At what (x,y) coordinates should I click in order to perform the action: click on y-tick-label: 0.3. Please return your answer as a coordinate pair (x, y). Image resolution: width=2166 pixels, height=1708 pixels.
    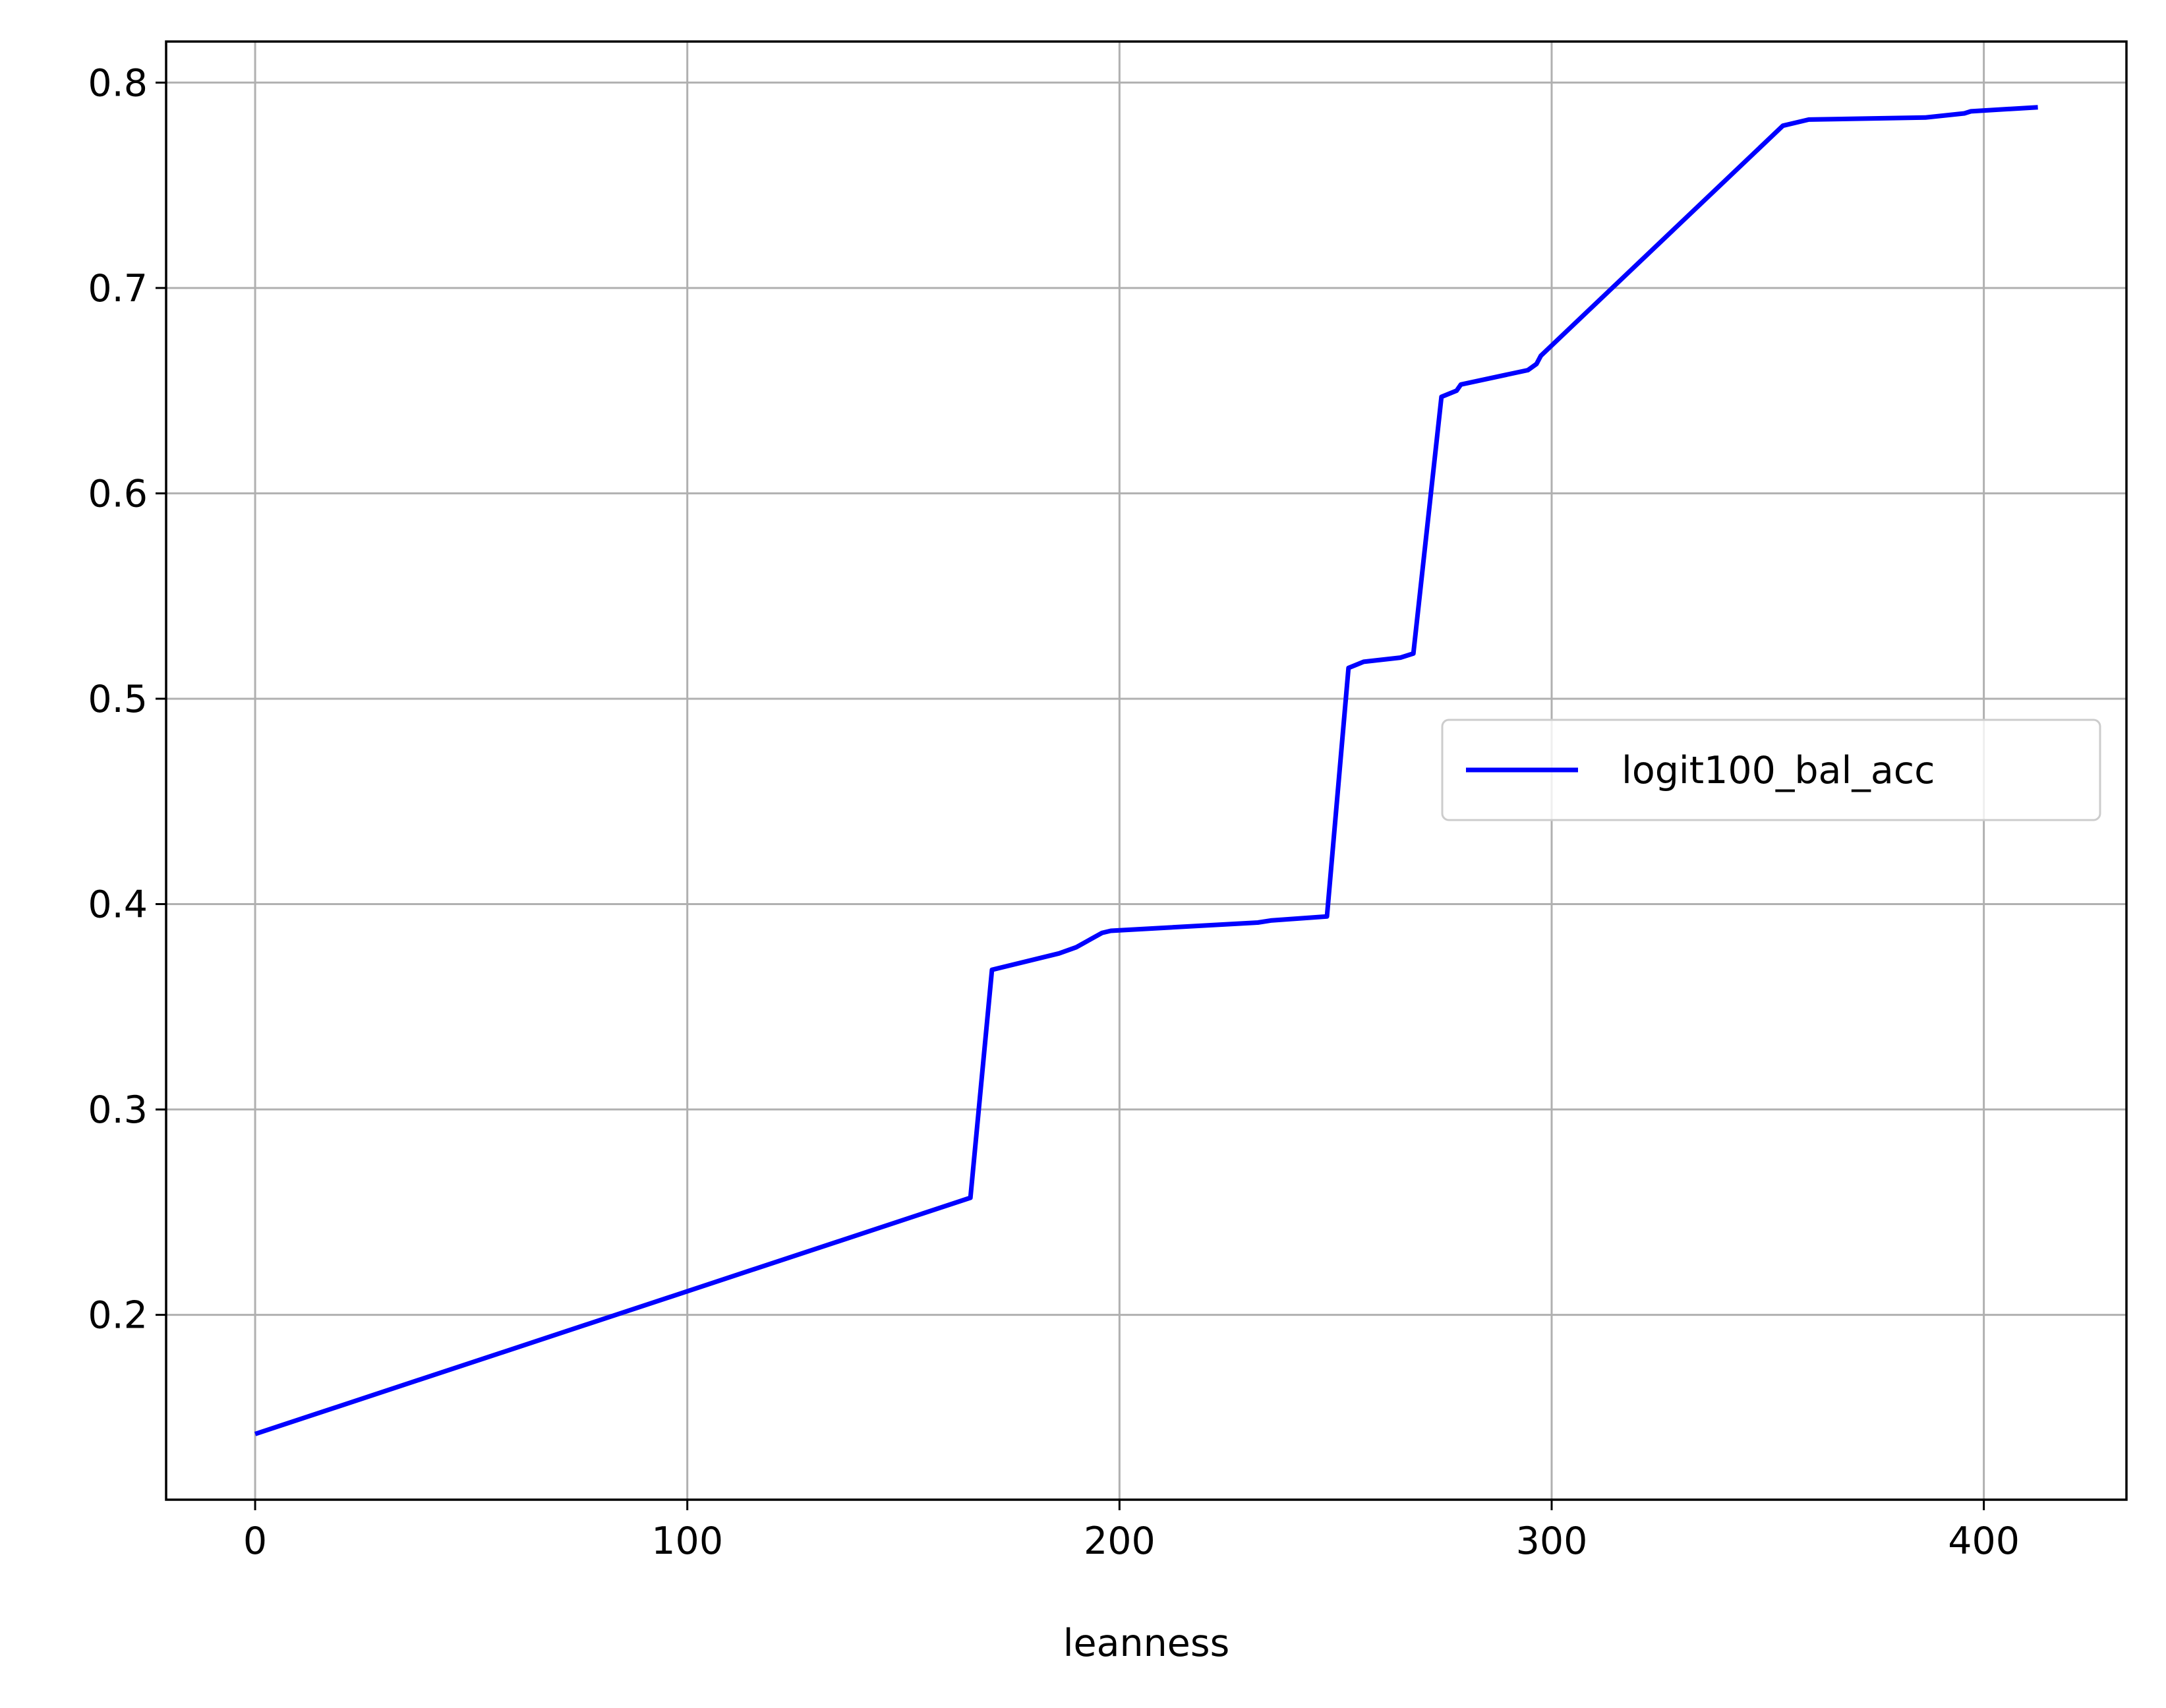
    Looking at the image, I should click on (118, 1110).